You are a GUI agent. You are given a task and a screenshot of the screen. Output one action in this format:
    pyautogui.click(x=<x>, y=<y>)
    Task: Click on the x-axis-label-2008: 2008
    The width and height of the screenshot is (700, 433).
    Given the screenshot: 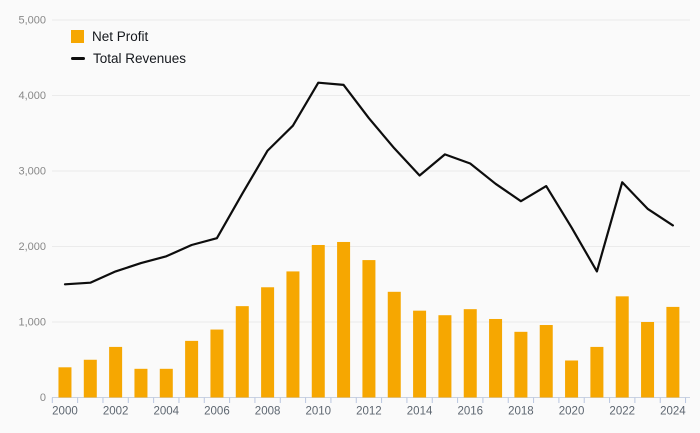 What is the action you would take?
    pyautogui.click(x=268, y=412)
    